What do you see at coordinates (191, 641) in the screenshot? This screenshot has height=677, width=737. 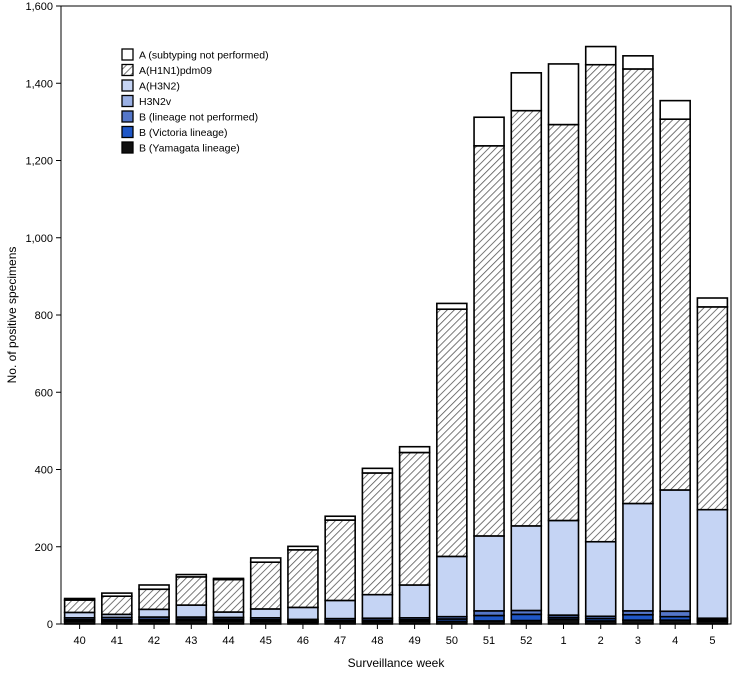 I see `x-tick-label: 43` at bounding box center [191, 641].